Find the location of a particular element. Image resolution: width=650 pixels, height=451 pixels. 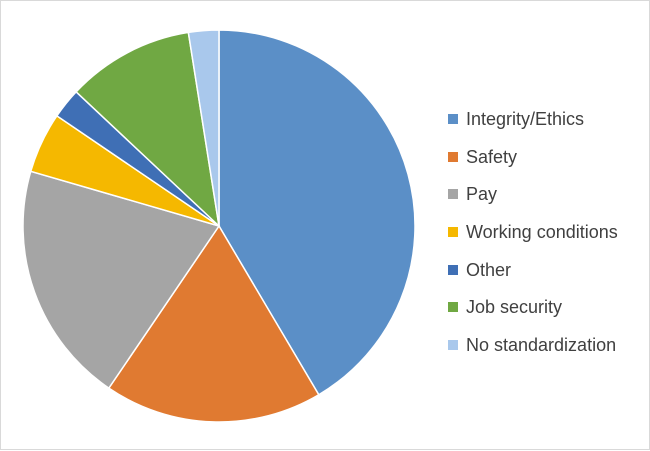

legend-swatch-no-standardization is located at coordinates (453, 344).